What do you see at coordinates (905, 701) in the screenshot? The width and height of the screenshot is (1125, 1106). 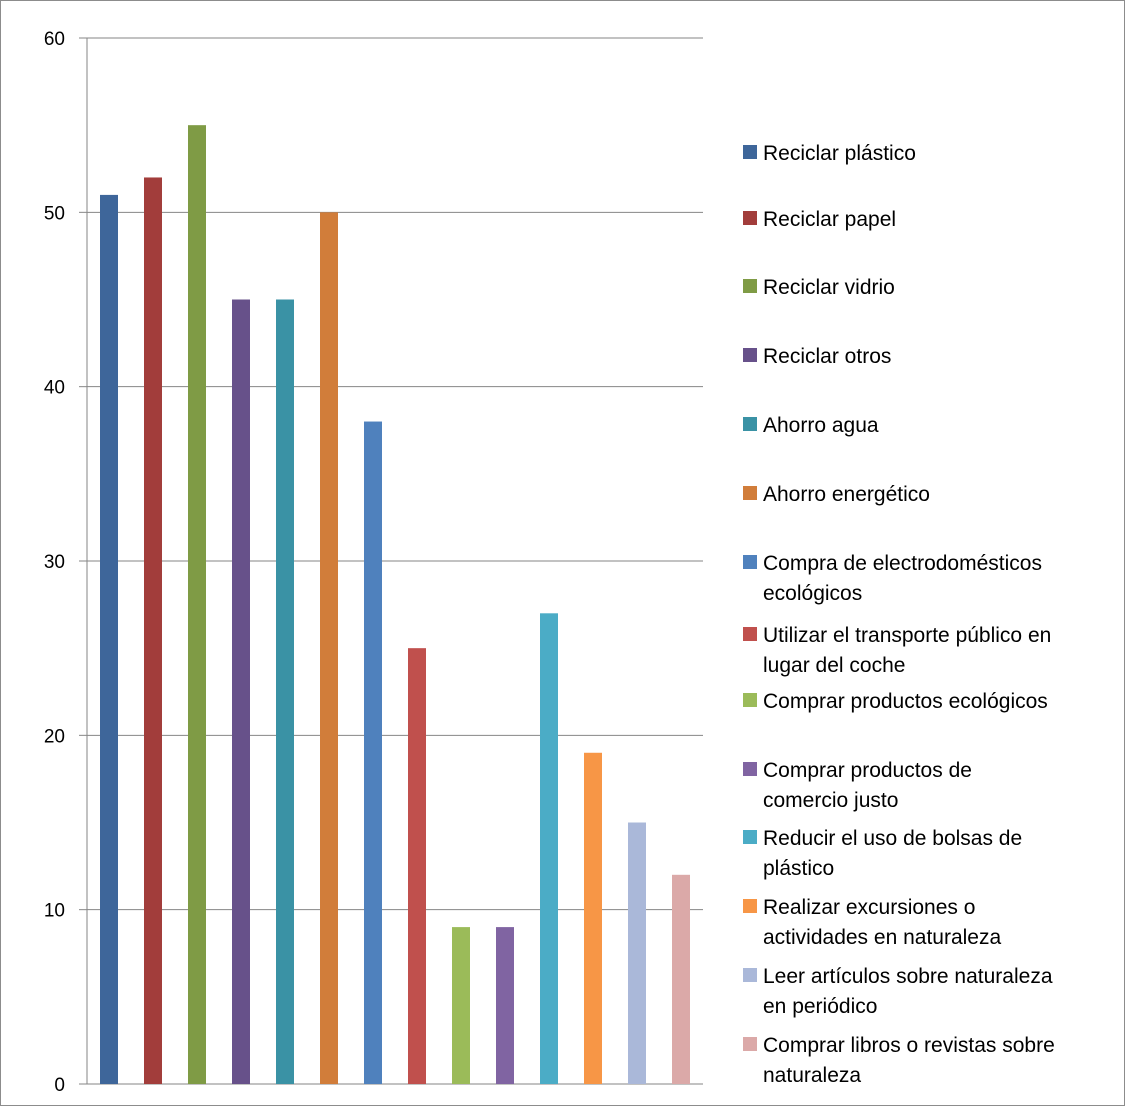 I see `legend-label: Comprar productos ecológicos` at bounding box center [905, 701].